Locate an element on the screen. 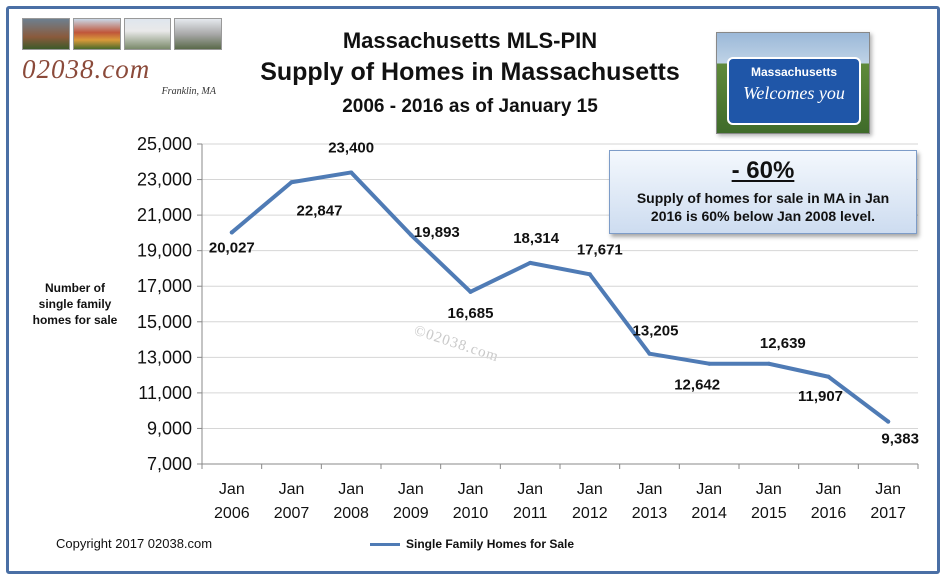  y-tick-label: 23,000 is located at coordinates (164, 180).